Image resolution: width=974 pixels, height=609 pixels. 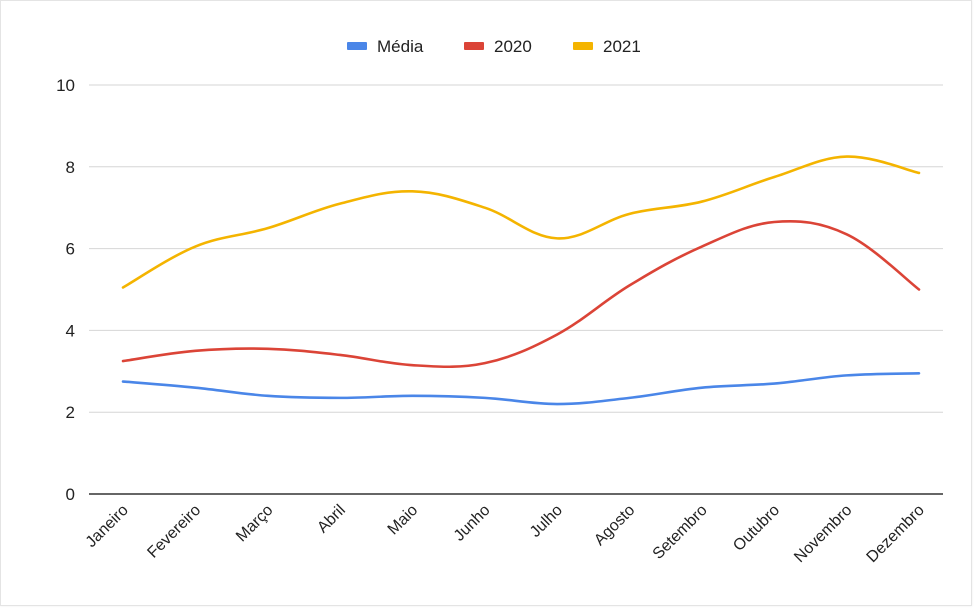 I want to click on y-axis-ticks: 0 2 4 6 8 10, so click(x=65, y=290).